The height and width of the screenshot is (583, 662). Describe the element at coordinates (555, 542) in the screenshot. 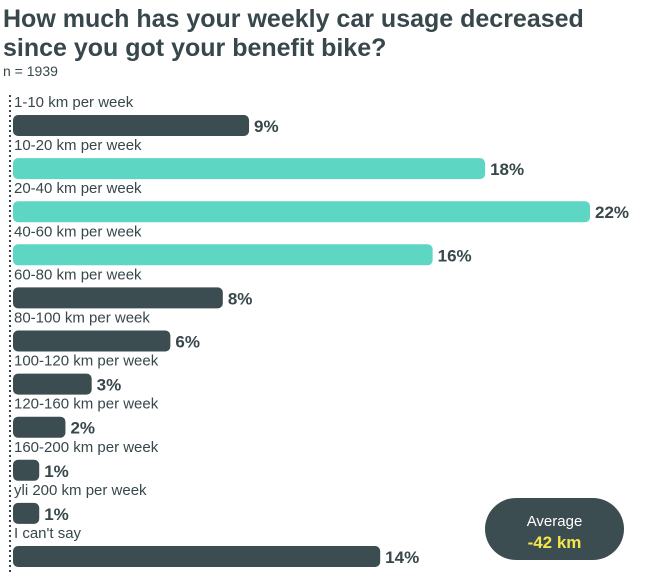

I see `average-value: -42 km` at that location.